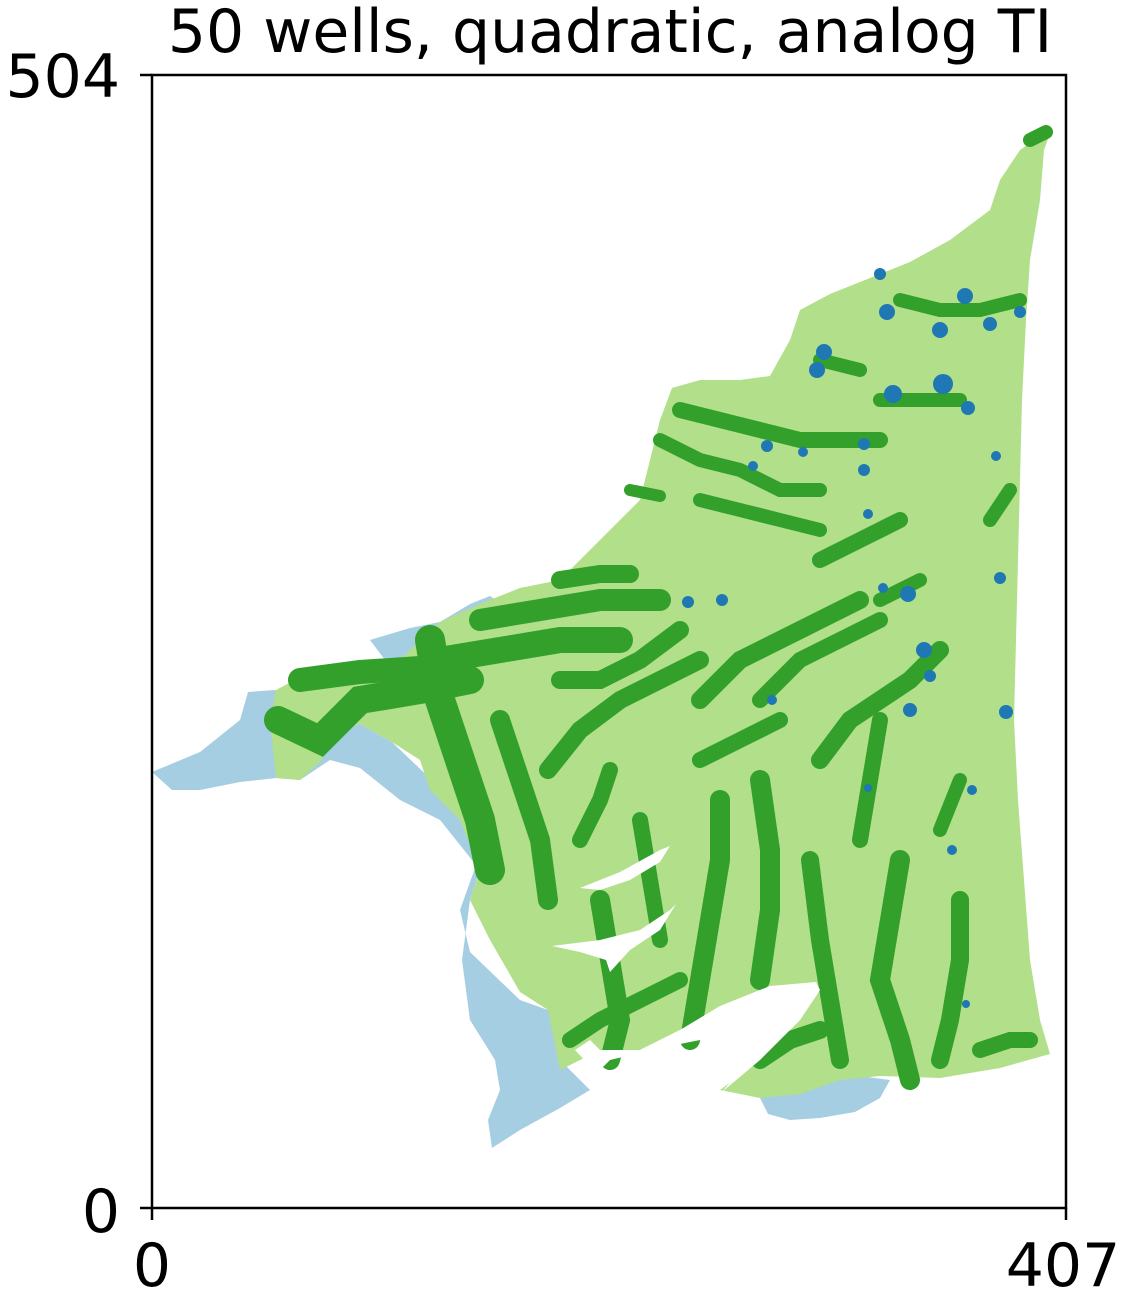 The width and height of the screenshot is (1124, 1292). Describe the element at coordinates (686, 969) in the screenshot. I see `void-regions` at that location.